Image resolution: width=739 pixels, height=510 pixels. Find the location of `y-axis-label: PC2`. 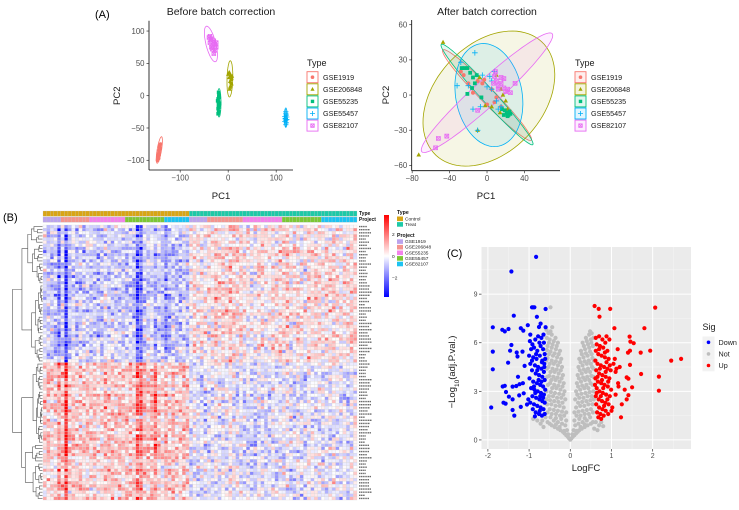

y-axis-label: PC2 is located at coordinates (386, 95).